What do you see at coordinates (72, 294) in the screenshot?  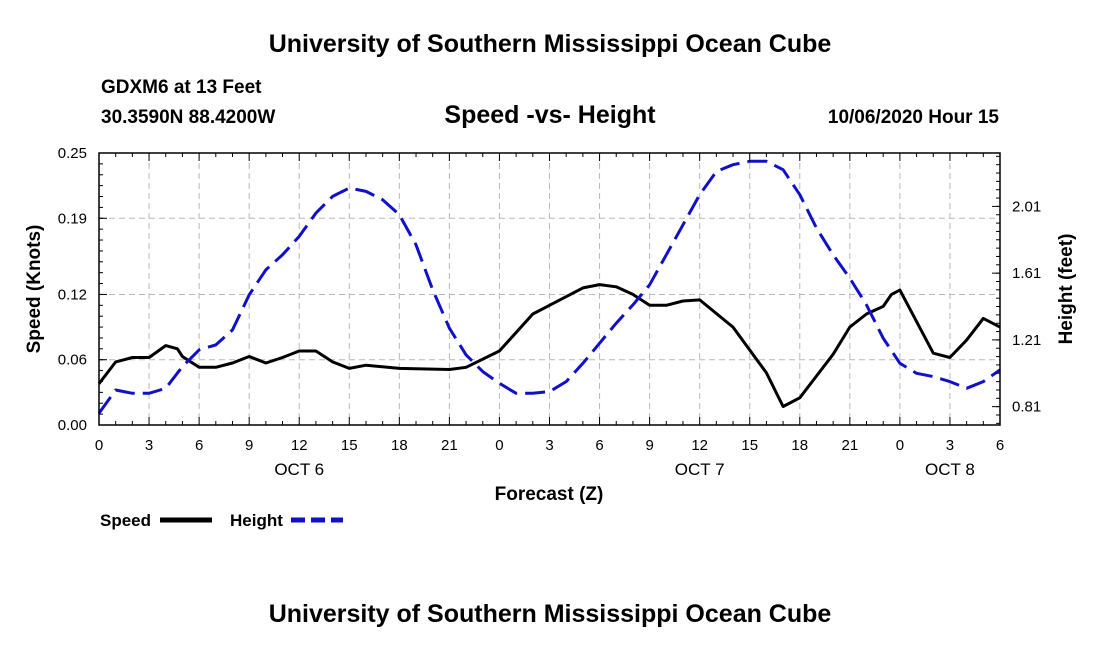 I see `y-tick-label: 0.12` at bounding box center [72, 294].